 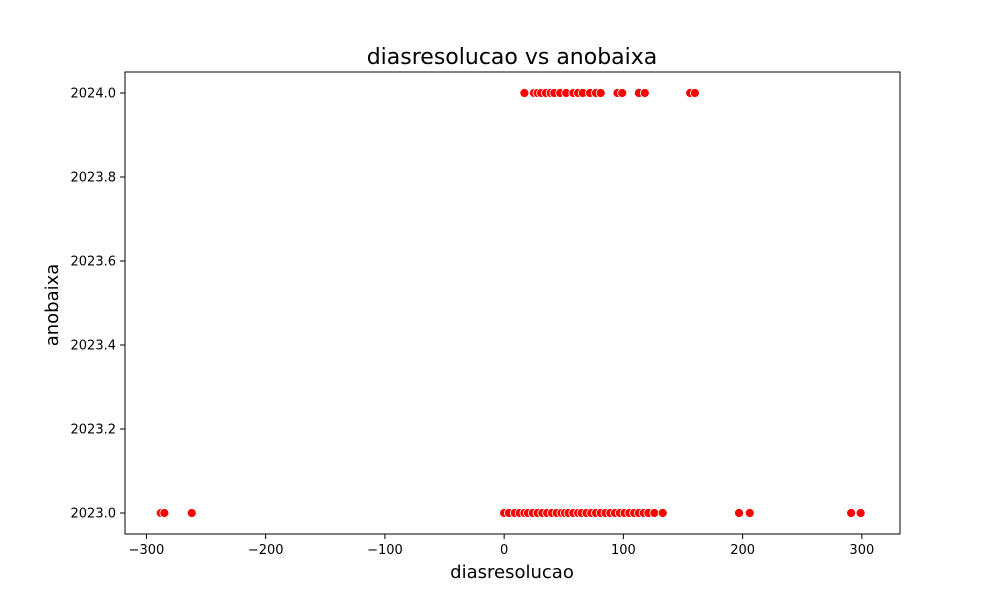 I want to click on y-axis-ticks: 2023.0 2023.2 2023.4 2023.6 2023.8 2024.0, so click(x=98, y=304).